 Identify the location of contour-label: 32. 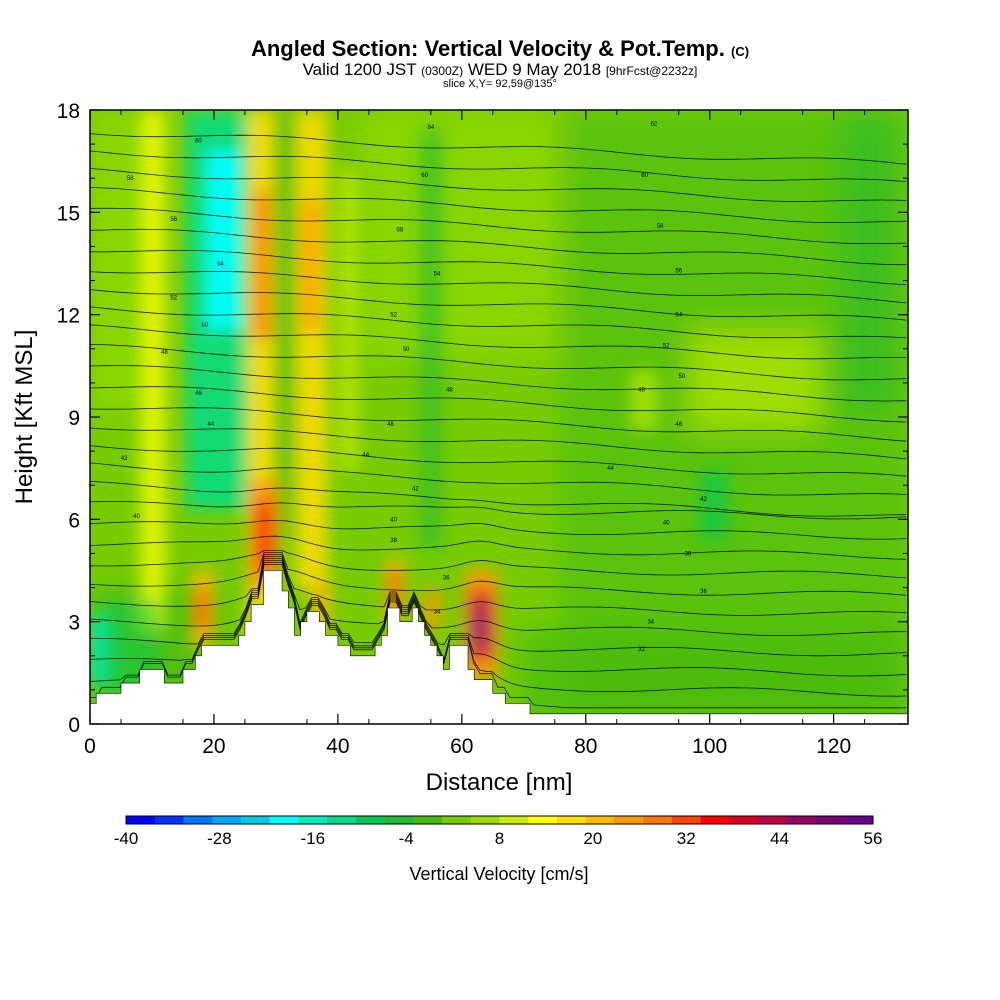
(641, 650).